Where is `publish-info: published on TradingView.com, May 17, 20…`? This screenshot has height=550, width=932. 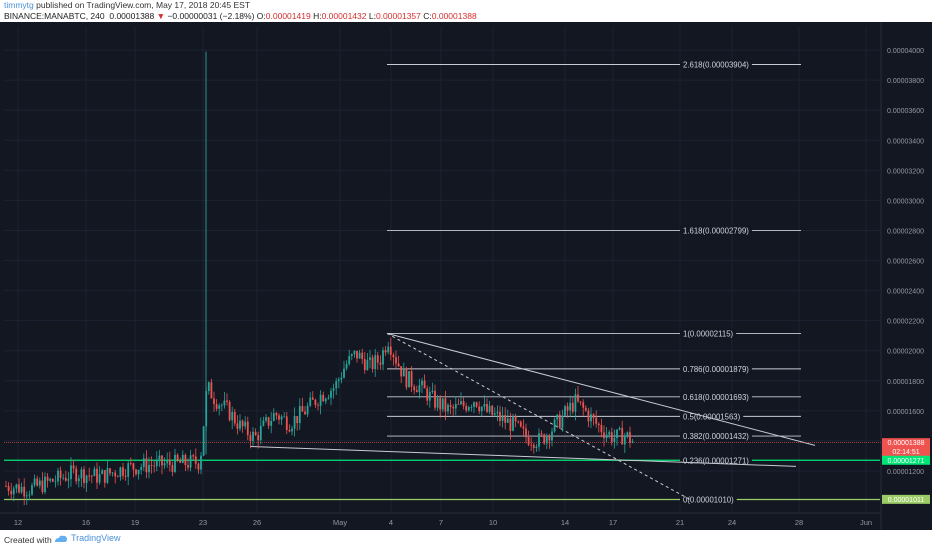
publish-info: published on TradingView.com, May 17, 20… is located at coordinates (143, 5).